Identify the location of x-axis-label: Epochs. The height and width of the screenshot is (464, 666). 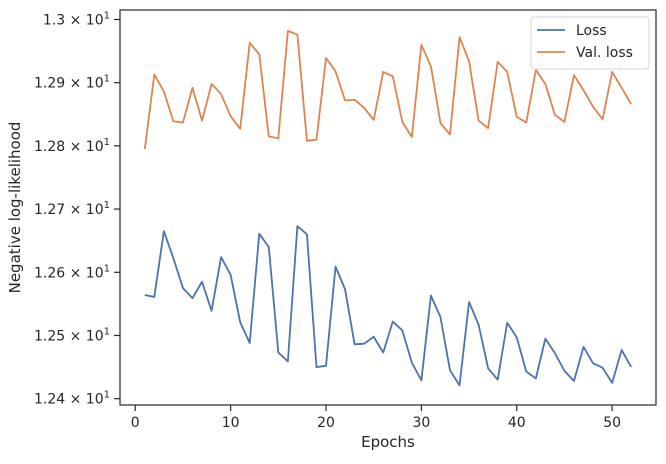
(388, 442).